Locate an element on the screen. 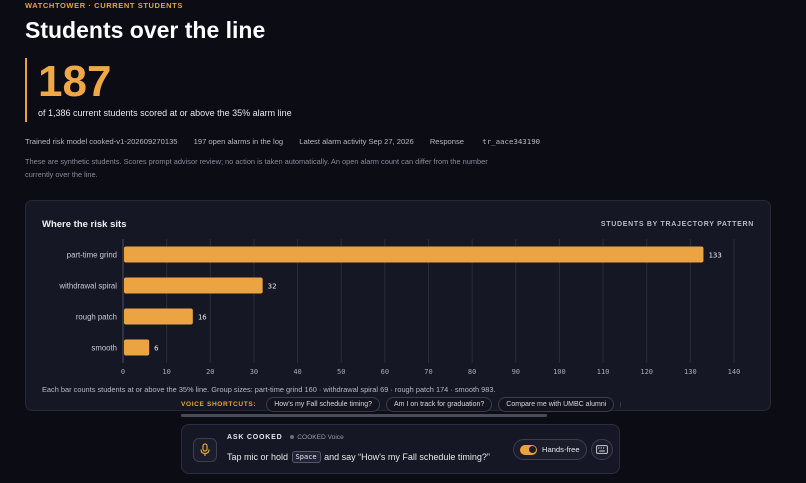 This screenshot has height=483, width=806. data-label: 6 is located at coordinates (156, 348).